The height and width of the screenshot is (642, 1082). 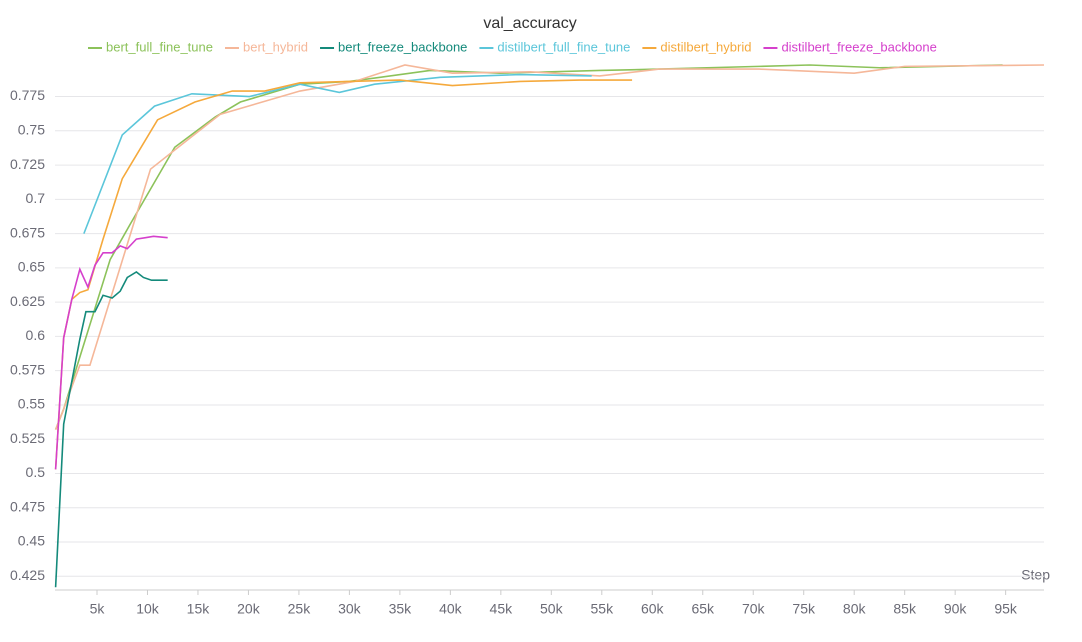 What do you see at coordinates (1006, 609) in the screenshot?
I see `x-tick-label: 95k` at bounding box center [1006, 609].